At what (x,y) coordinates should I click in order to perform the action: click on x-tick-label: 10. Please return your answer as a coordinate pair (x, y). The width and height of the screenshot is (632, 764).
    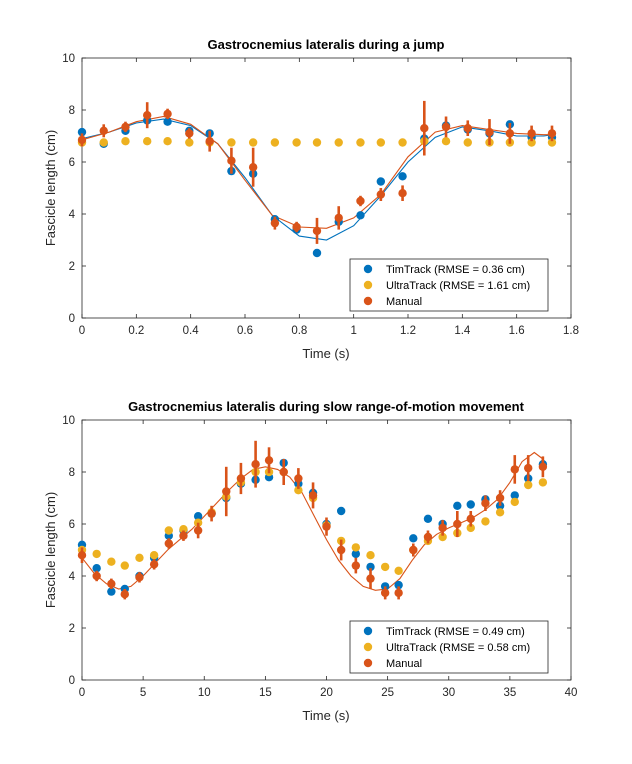
    Looking at the image, I should click on (204, 693).